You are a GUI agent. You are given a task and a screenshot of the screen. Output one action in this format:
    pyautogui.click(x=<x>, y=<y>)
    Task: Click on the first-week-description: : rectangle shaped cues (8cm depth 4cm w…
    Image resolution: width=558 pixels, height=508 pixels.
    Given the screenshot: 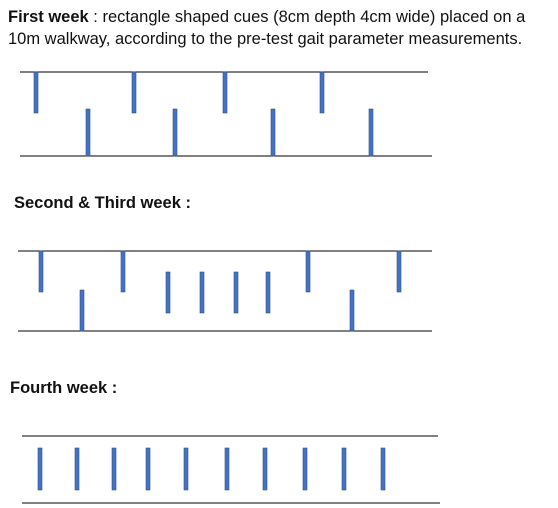 What is the action you would take?
    pyautogui.click(x=267, y=28)
    